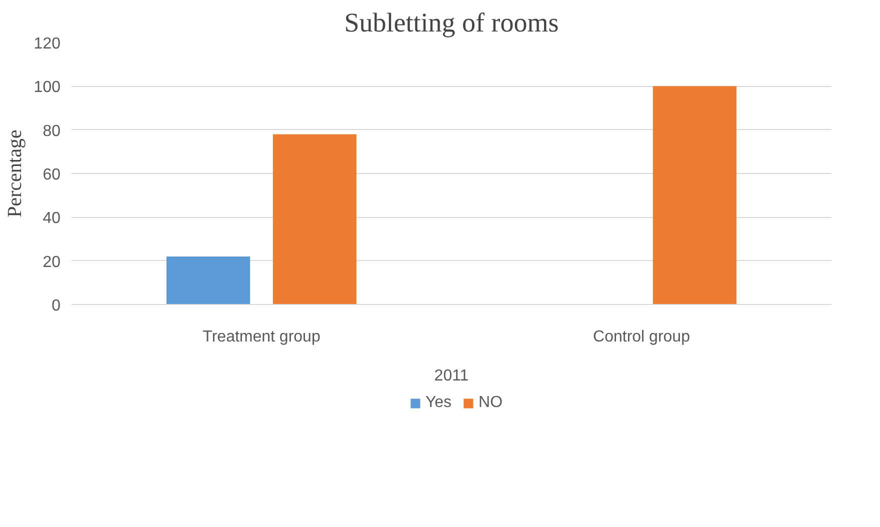 This screenshot has height=527, width=880. What do you see at coordinates (51, 262) in the screenshot?
I see `y-tick-label: 20` at bounding box center [51, 262].